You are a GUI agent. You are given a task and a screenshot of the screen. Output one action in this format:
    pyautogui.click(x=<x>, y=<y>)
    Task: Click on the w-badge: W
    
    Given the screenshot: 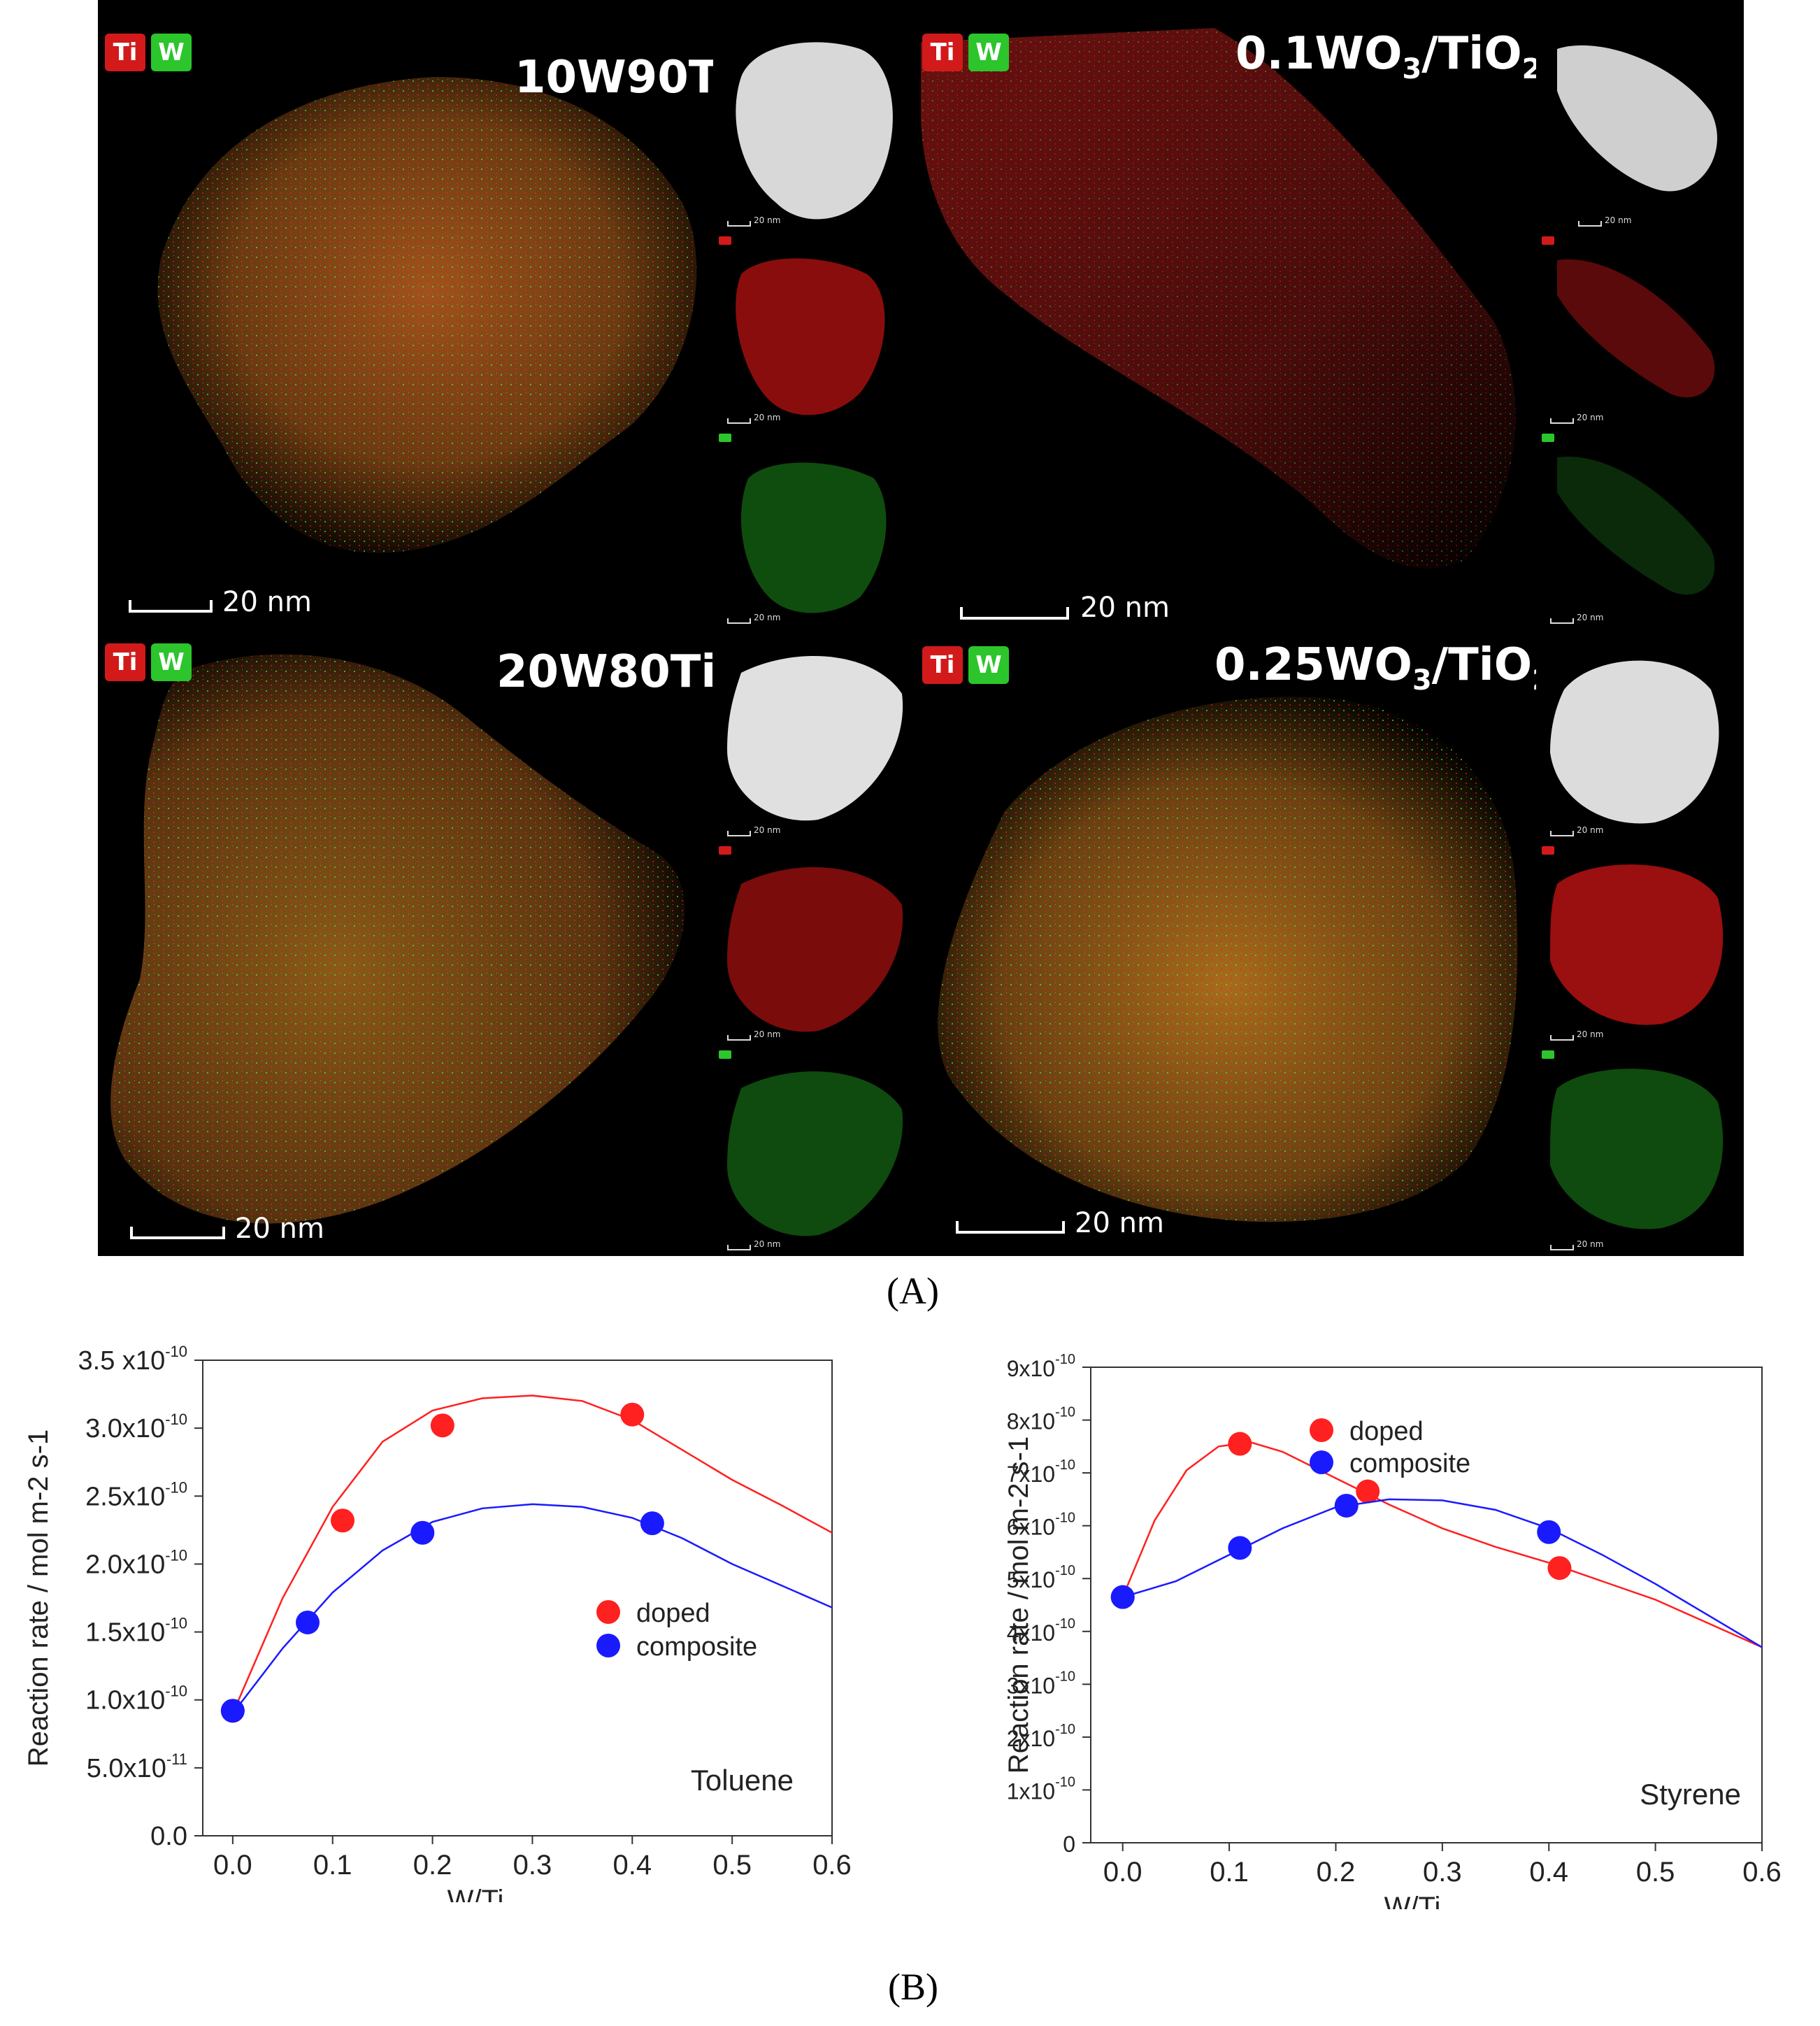 What is the action you would take?
    pyautogui.click(x=989, y=665)
    